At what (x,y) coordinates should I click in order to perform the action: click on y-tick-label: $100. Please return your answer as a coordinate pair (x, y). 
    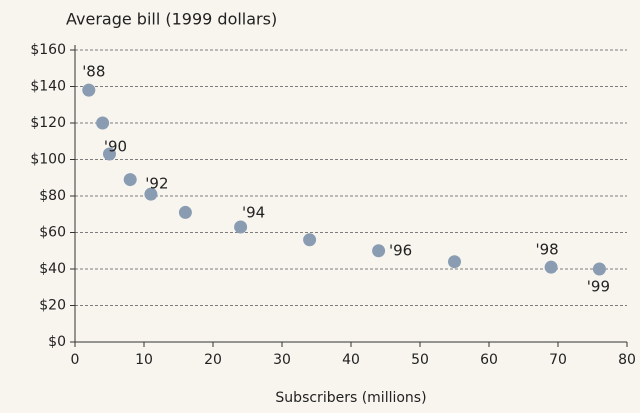
    Looking at the image, I should click on (48, 160).